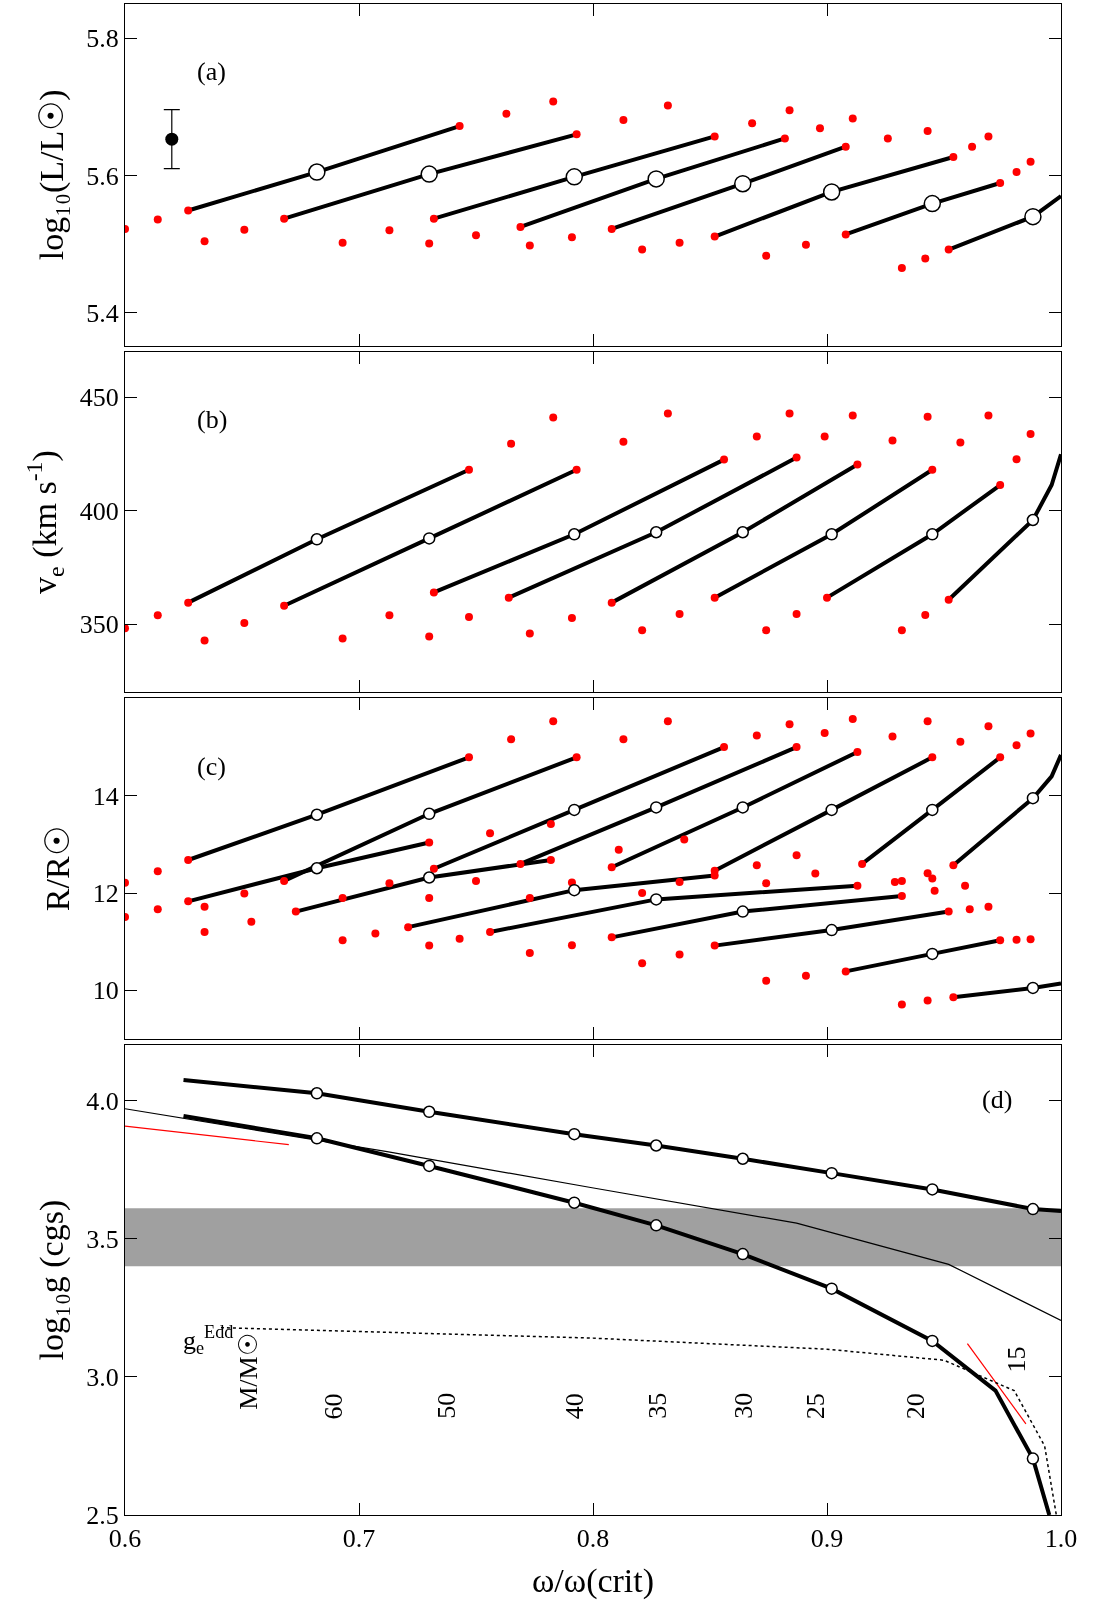 This screenshot has height=1615, width=1113. I want to click on annotation: 50, so click(446, 1405).